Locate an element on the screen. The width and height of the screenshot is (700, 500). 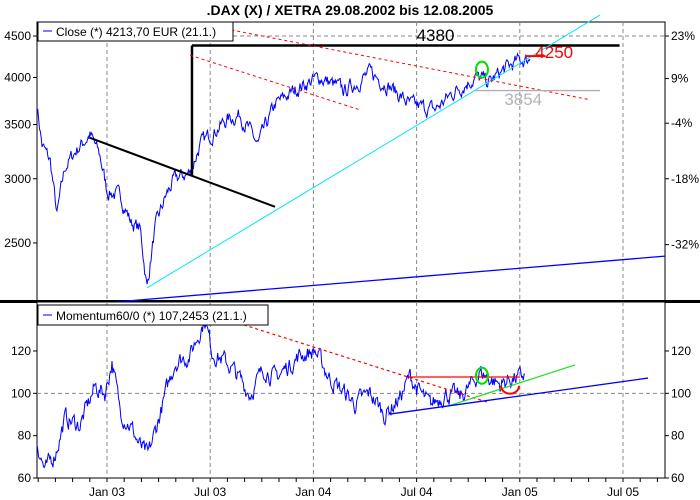
label-4250: 4250 is located at coordinates (554, 52).